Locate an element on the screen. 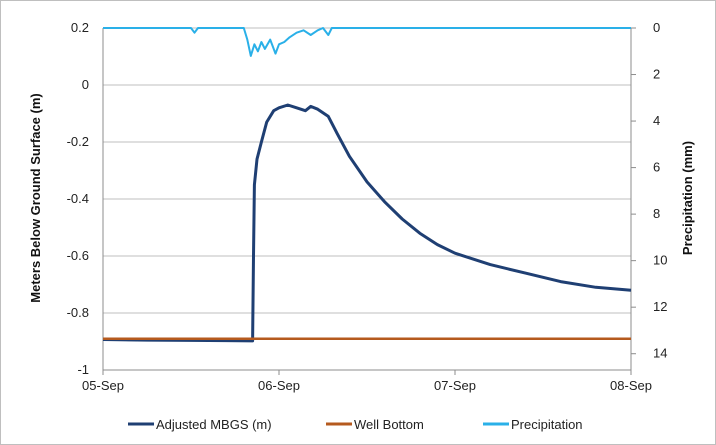  y-right-tick-label: 4 is located at coordinates (656, 120).